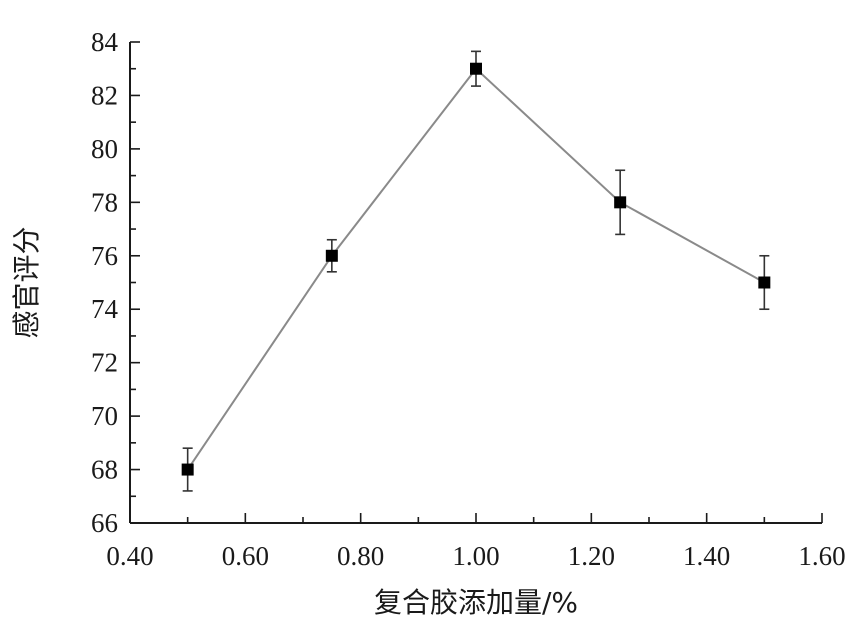 The height and width of the screenshot is (628, 867). What do you see at coordinates (360, 556) in the screenshot?
I see `x-tick-label: 0.80` at bounding box center [360, 556].